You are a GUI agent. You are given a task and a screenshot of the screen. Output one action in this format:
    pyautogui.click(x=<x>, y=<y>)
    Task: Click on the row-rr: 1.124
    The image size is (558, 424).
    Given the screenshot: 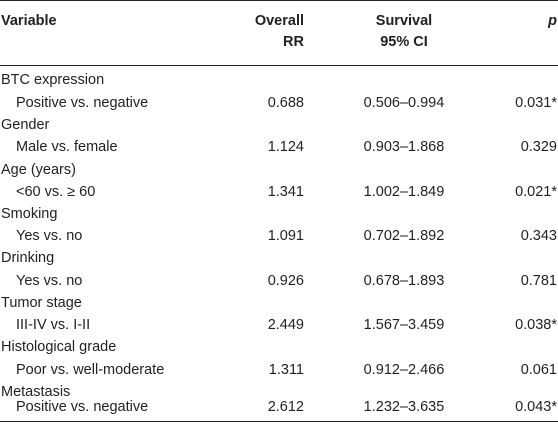 What is the action you would take?
    pyautogui.click(x=285, y=147)
    